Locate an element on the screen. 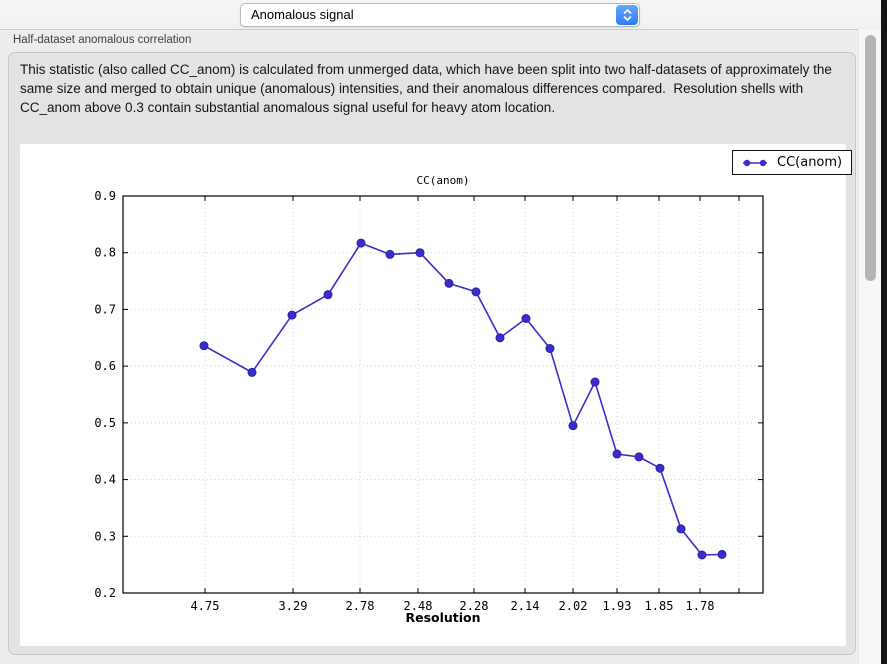 The image size is (887, 664). y-tick-label: 0.3 is located at coordinates (105, 536).